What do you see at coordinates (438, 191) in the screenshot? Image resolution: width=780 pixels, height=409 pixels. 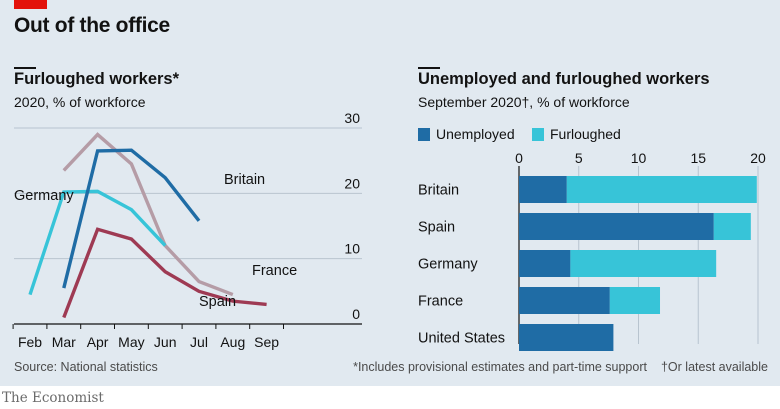 I see `bar-category-label-britain: Britain` at bounding box center [438, 191].